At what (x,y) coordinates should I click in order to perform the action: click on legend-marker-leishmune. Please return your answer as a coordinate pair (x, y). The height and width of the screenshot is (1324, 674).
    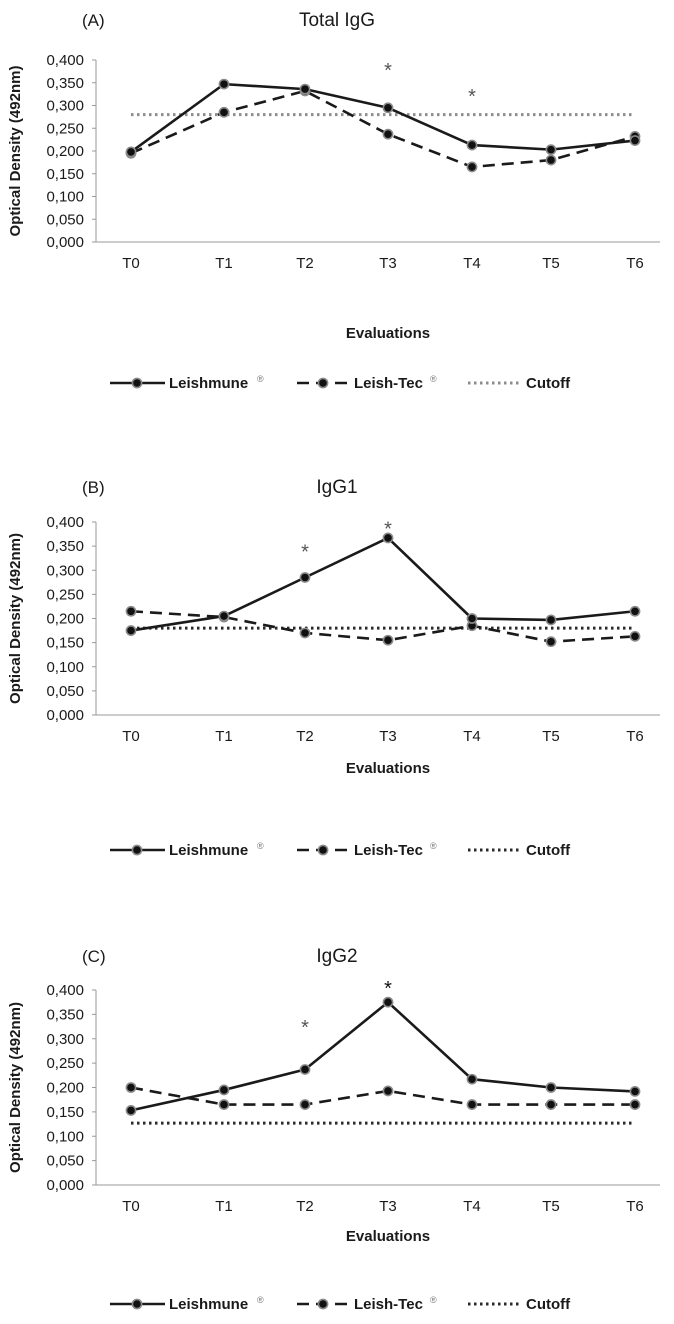
    Looking at the image, I should click on (137, 1304).